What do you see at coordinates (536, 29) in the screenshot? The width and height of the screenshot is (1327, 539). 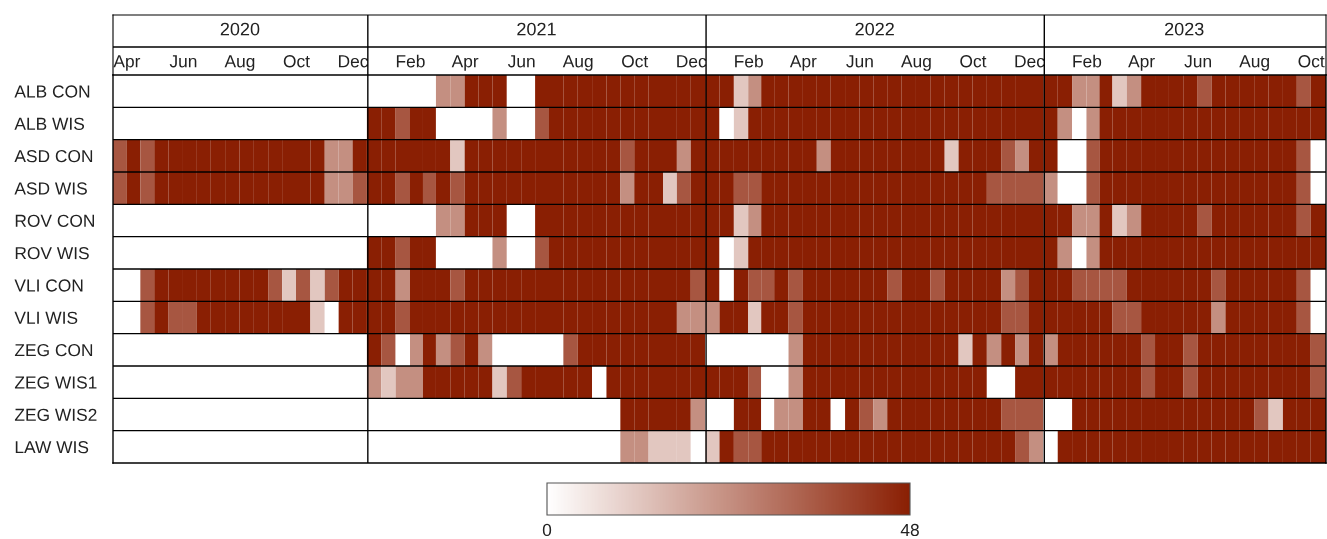 I see `x2-tick-label: 2021` at bounding box center [536, 29].